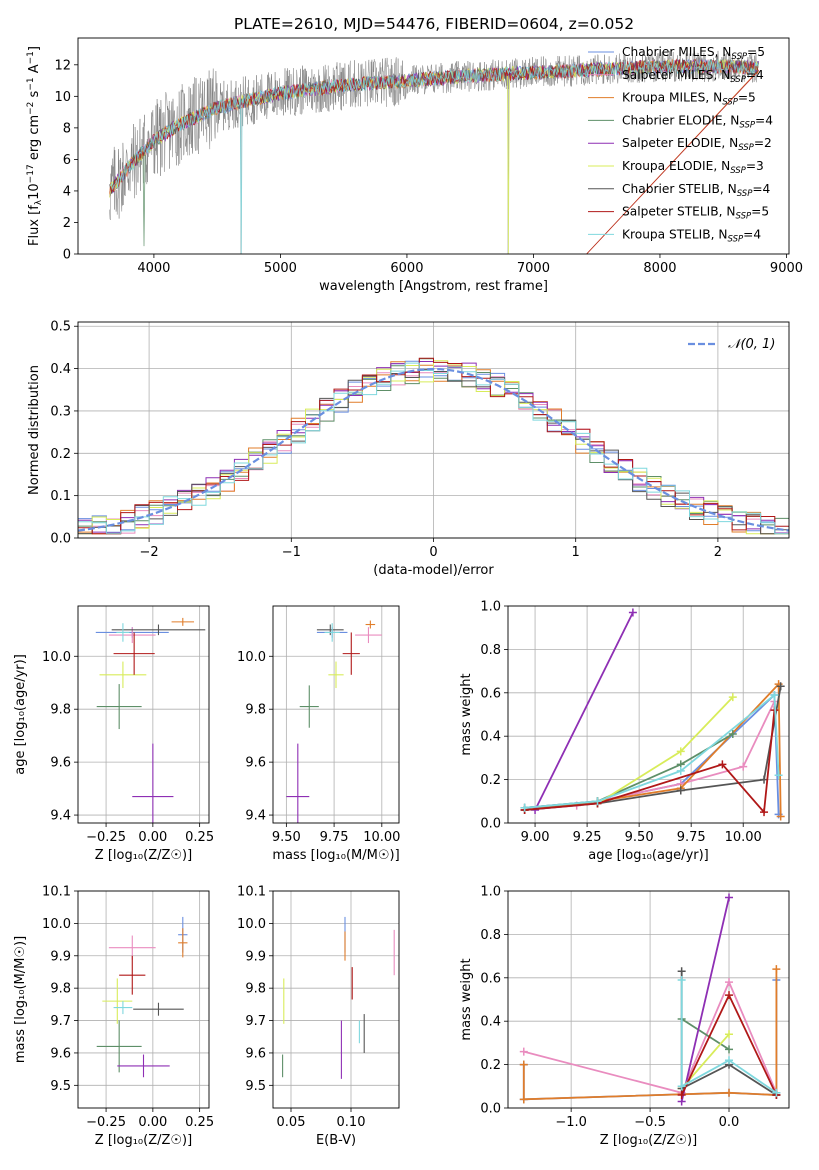 This screenshot has width=819, height=1170. I want to click on histograms, so click(433, 446).